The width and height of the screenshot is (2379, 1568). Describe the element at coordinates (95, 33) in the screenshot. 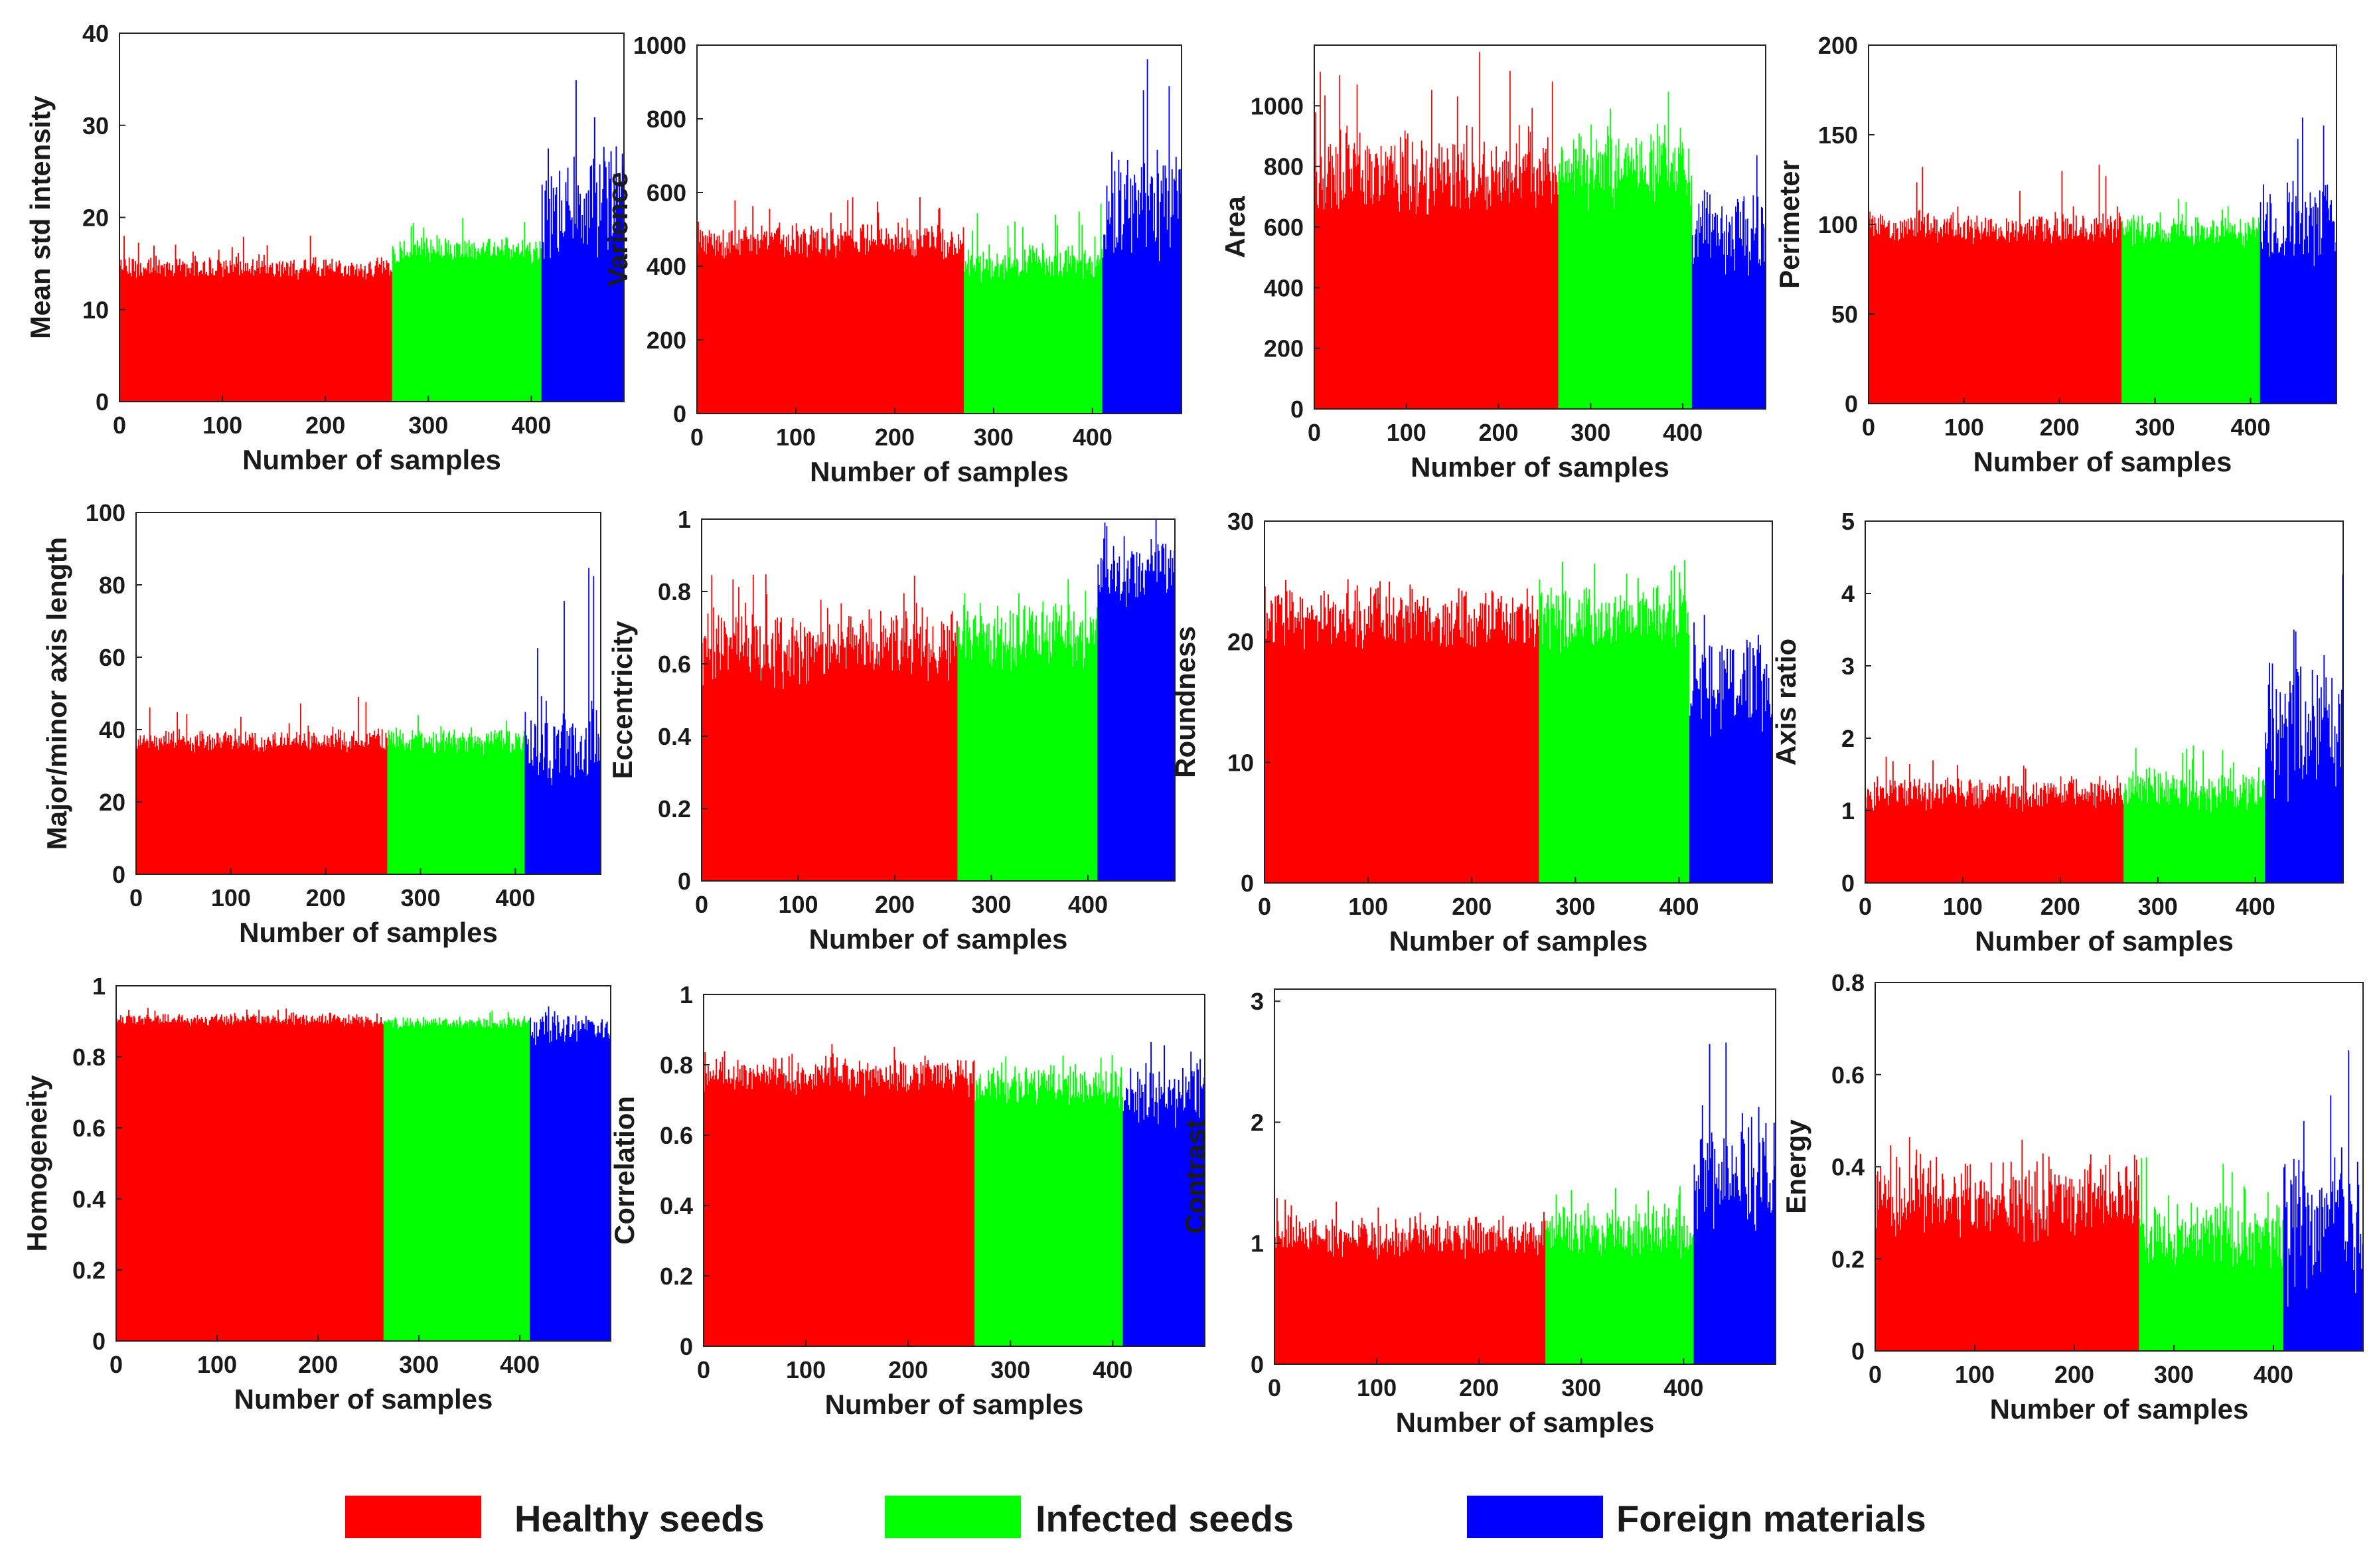

I see `y-tick-label: 40` at that location.